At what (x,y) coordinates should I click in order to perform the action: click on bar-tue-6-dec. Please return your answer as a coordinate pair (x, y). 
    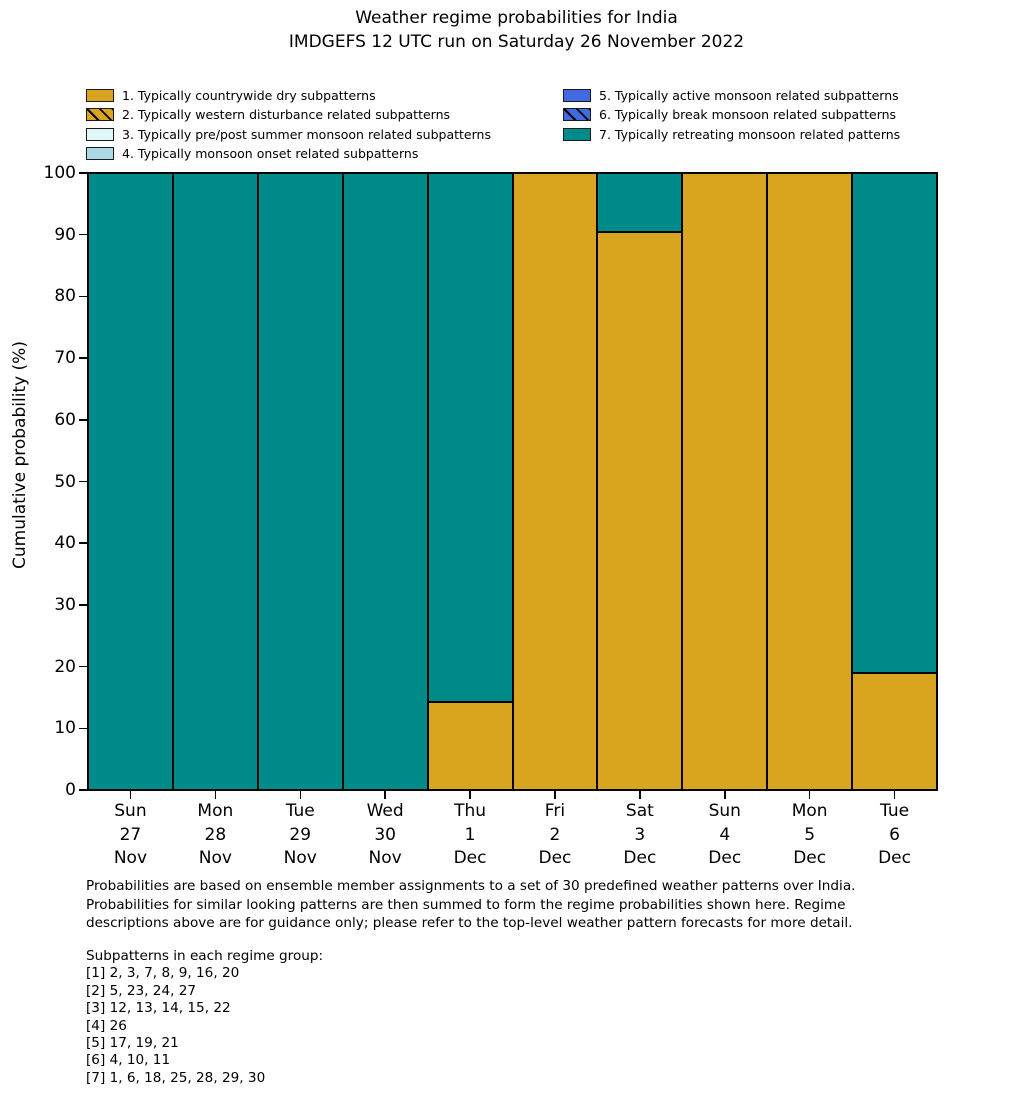
    Looking at the image, I should click on (895, 481).